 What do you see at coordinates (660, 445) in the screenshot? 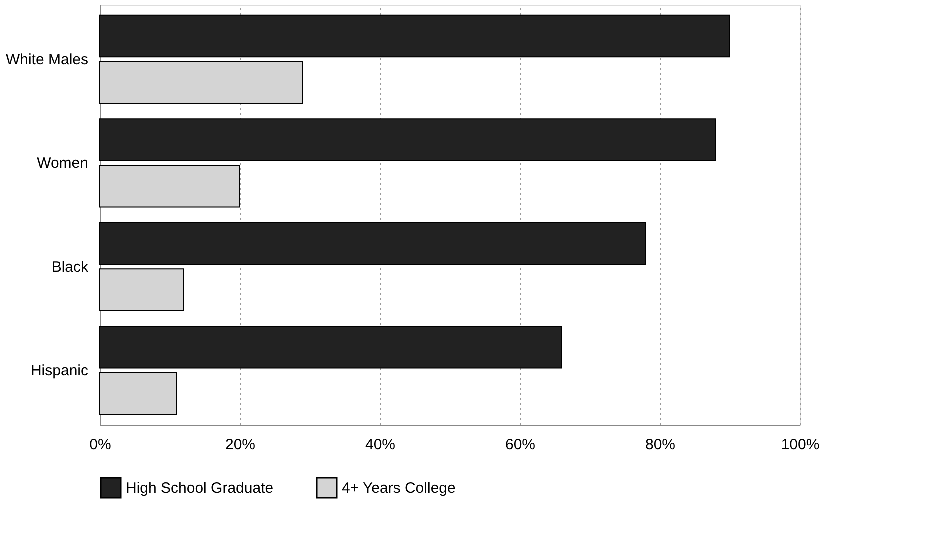
I see `x-tick-label: 80%` at bounding box center [660, 445].